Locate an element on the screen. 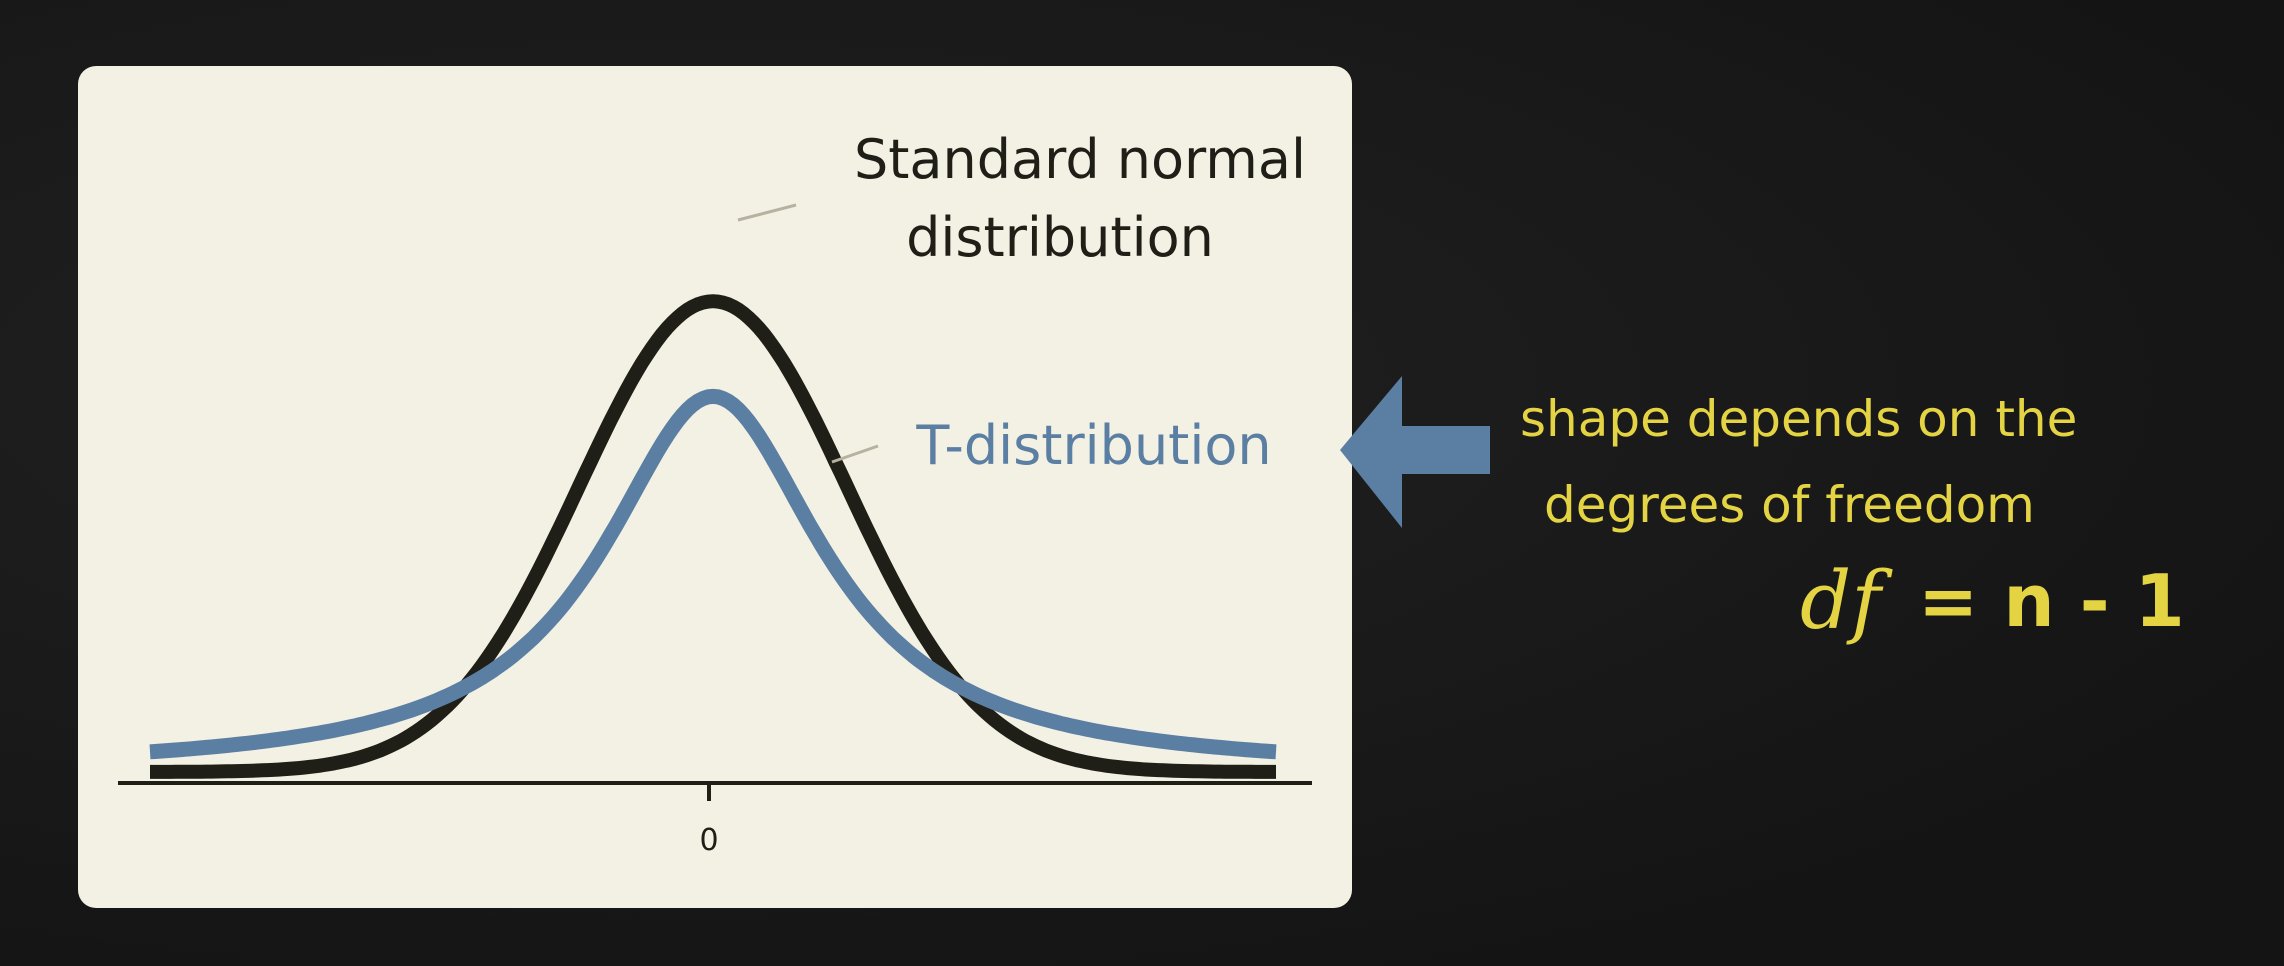  t-label-pointer is located at coordinates (855, 454).